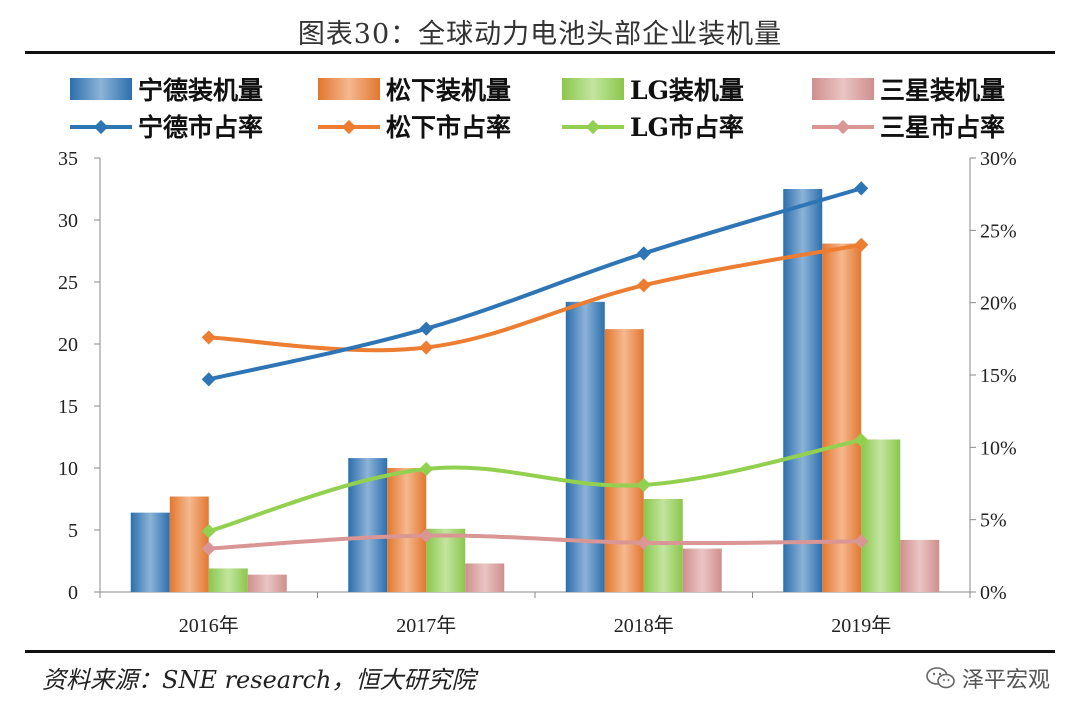 The width and height of the screenshot is (1080, 724). I want to click on left-tick-label: 25, so click(68, 283).